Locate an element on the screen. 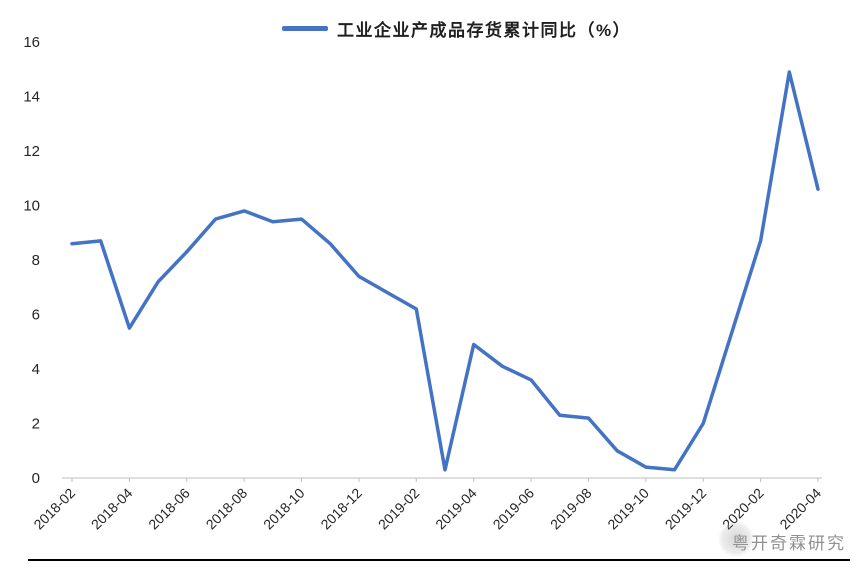  x-axis-tick-label: 2019-02 is located at coordinates (399, 509).